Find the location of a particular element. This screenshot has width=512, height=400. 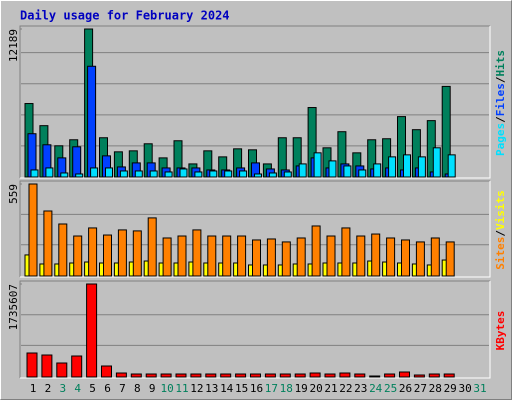

legend-entry: Files is located at coordinates (500, 99).